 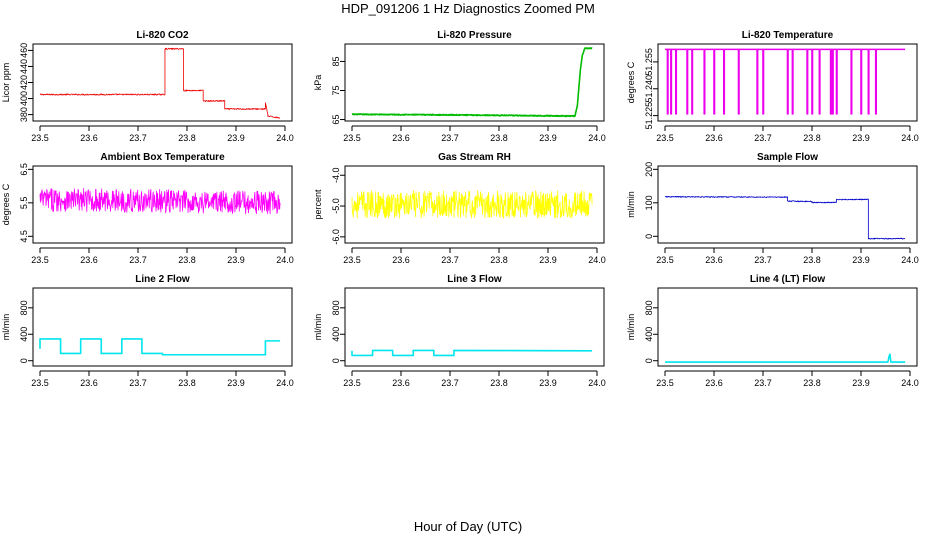 I want to click on y-axis-label: degrees C, so click(x=6, y=204).